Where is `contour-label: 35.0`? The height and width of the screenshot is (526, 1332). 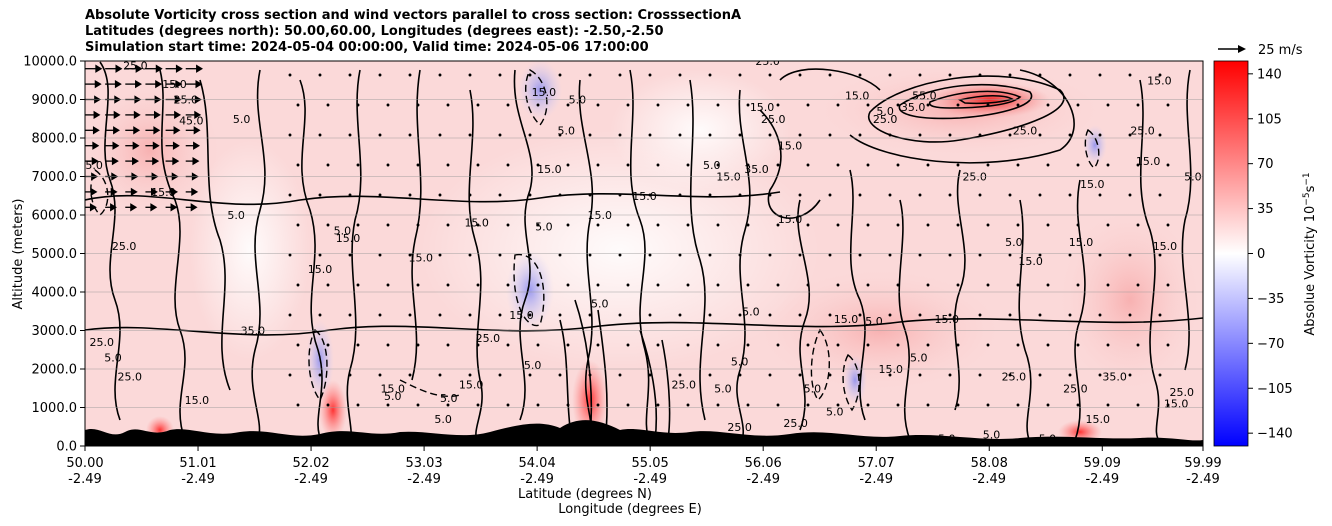
contour-label: 35.0 is located at coordinates (1114, 377).